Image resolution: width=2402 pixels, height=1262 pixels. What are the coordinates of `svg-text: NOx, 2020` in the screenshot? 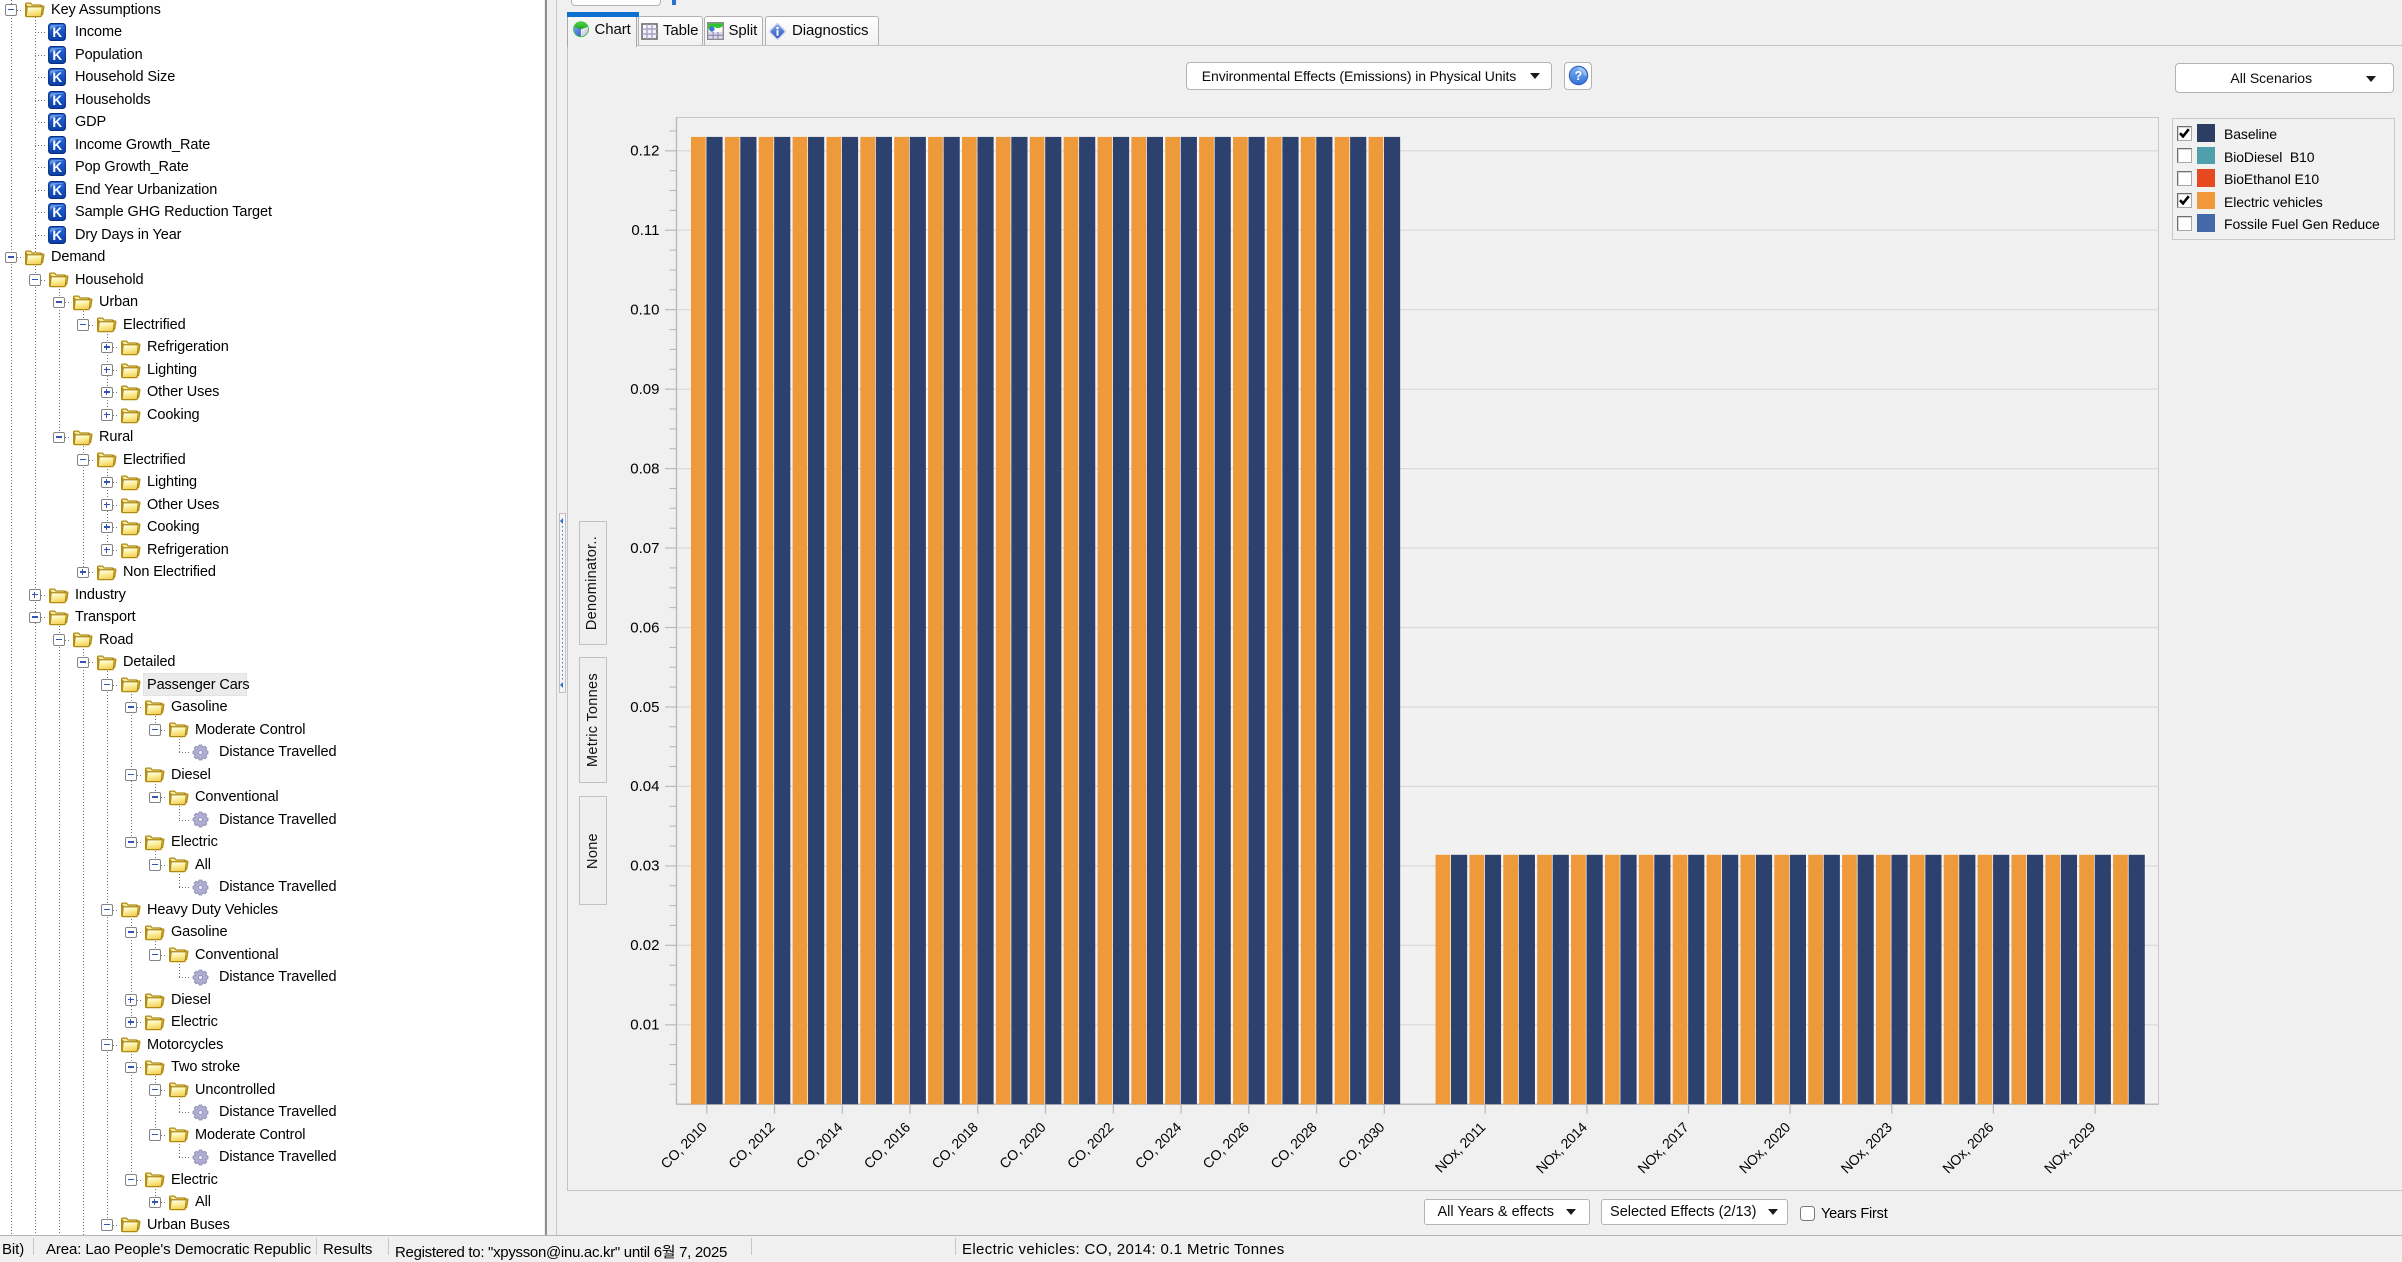 It's located at (1765, 1148).